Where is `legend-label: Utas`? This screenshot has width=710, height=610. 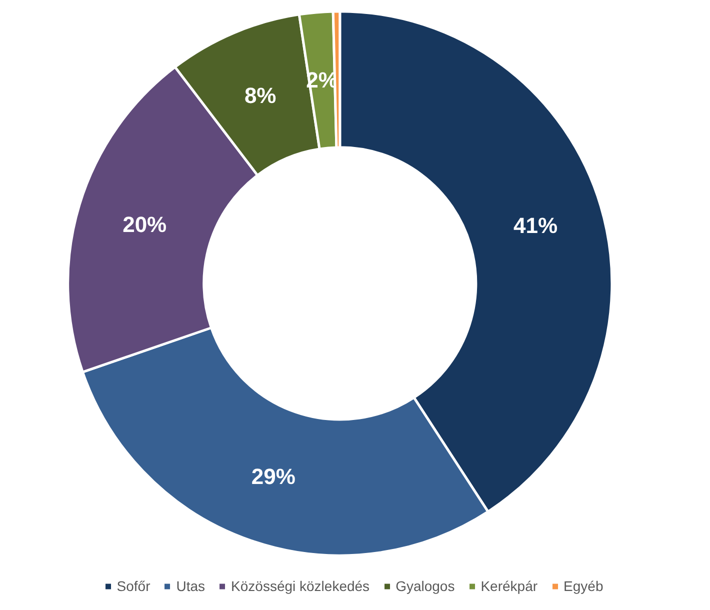
legend-label: Utas is located at coordinates (191, 586).